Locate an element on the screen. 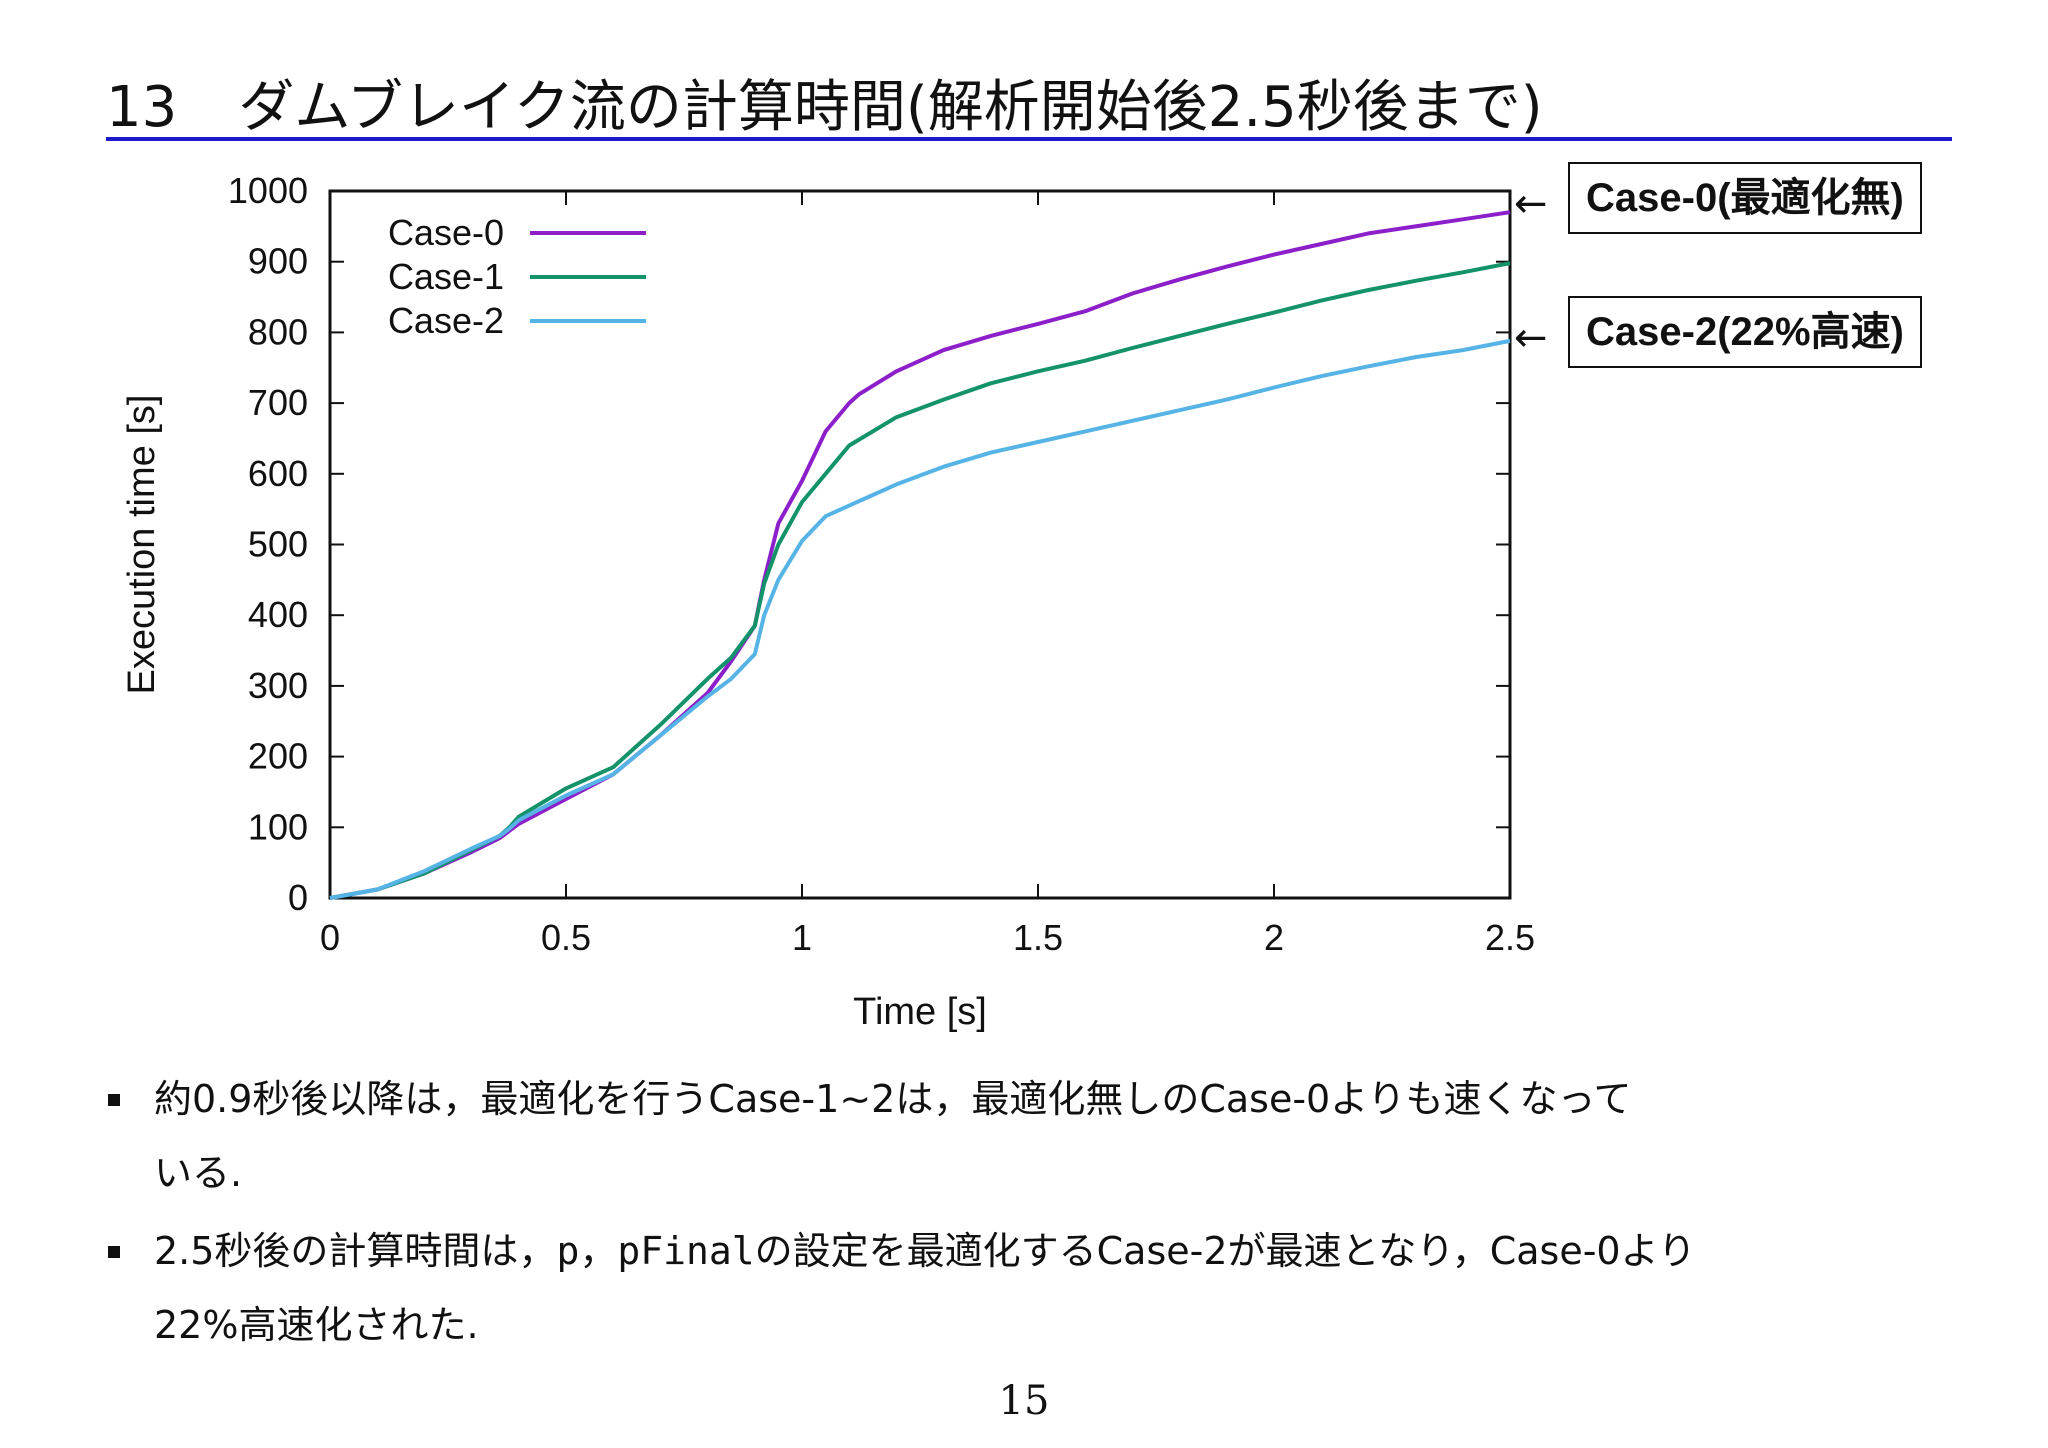 The height and width of the screenshot is (1448, 2048). y-tick-label: 900 is located at coordinates (278, 261).